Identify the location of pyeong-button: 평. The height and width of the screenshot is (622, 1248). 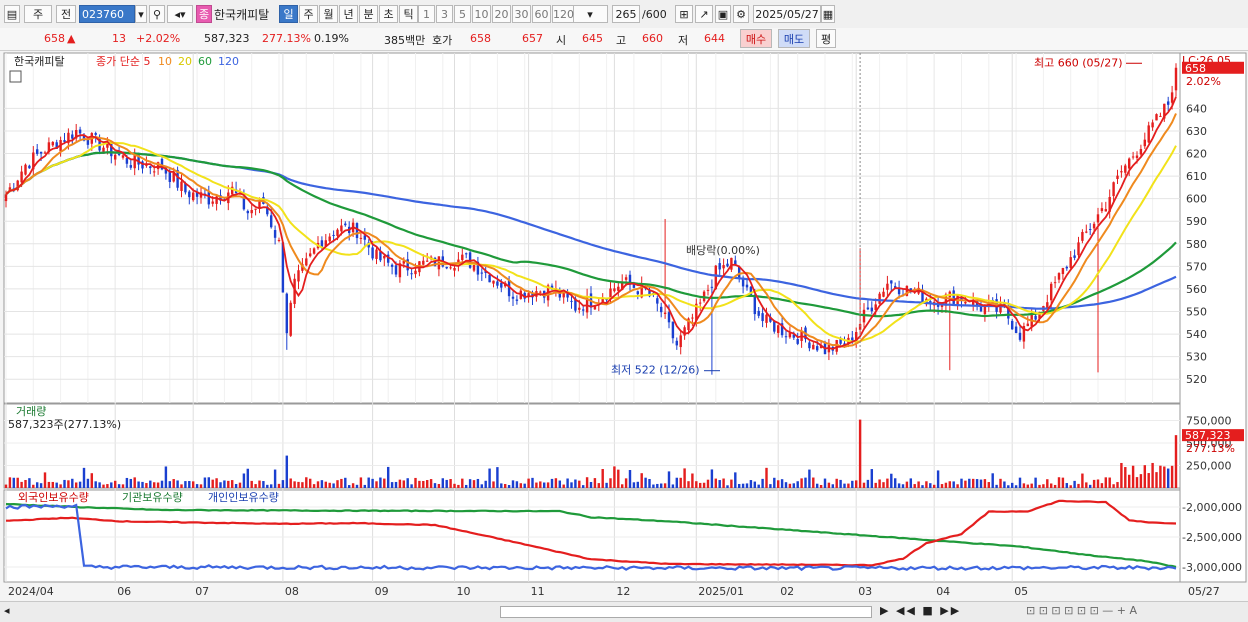
(826, 38).